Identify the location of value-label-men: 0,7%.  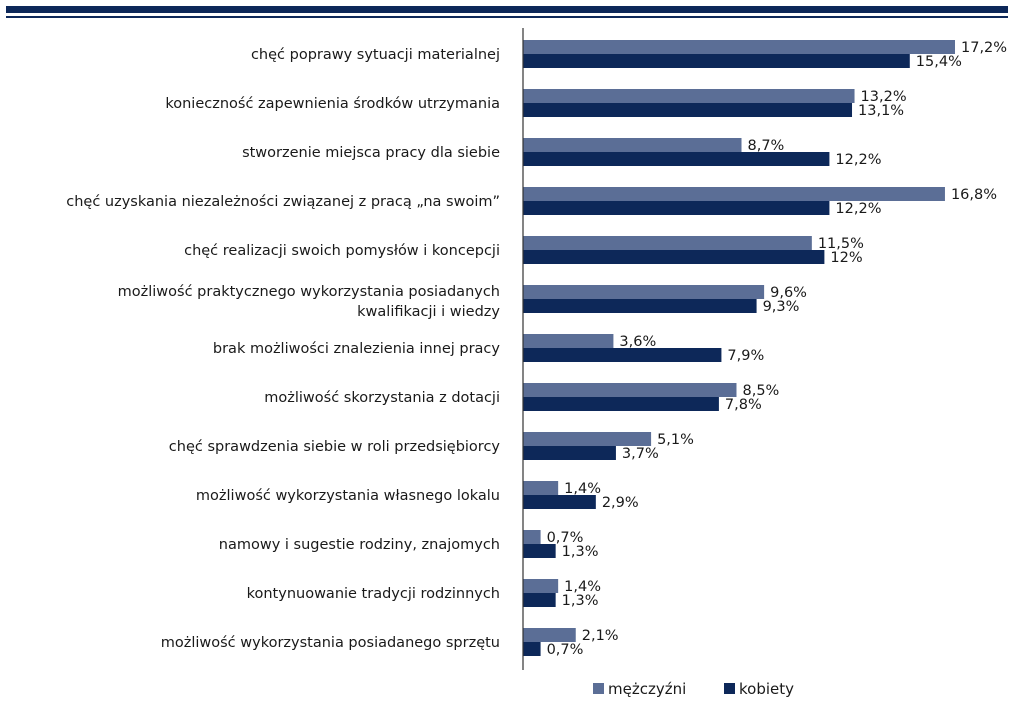
(565, 538).